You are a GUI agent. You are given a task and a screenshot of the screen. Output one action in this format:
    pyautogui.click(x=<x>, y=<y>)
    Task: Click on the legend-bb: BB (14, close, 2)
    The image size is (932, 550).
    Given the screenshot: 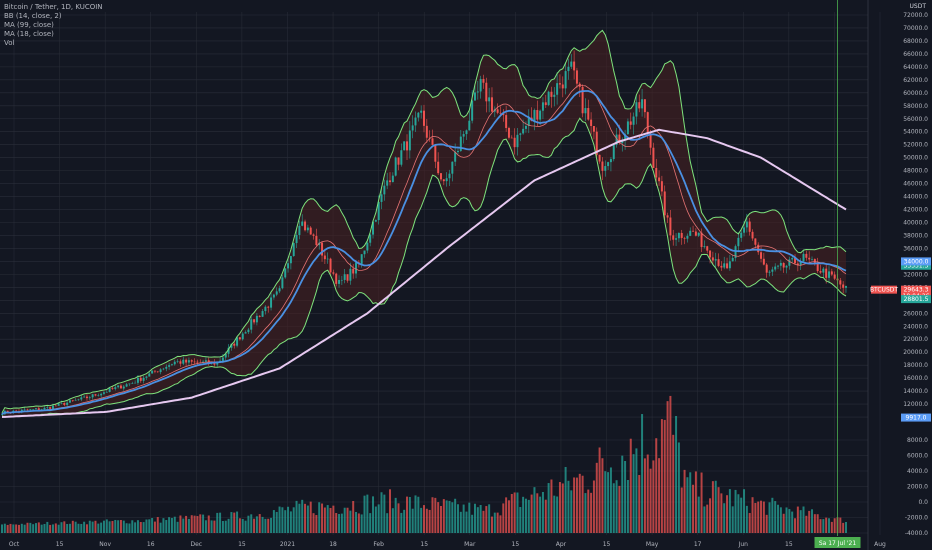 What is the action you would take?
    pyautogui.click(x=33, y=16)
    